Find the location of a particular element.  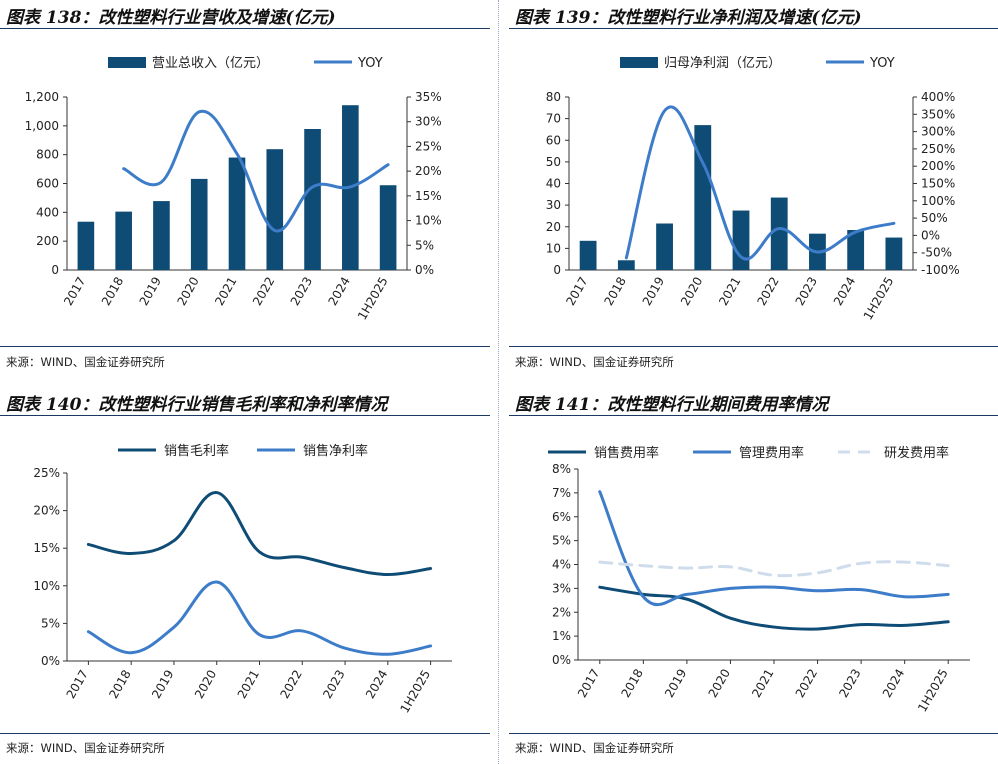

chart-title: 图表 139：改性塑料行业净利润及增速(亿元) is located at coordinates (688, 18).